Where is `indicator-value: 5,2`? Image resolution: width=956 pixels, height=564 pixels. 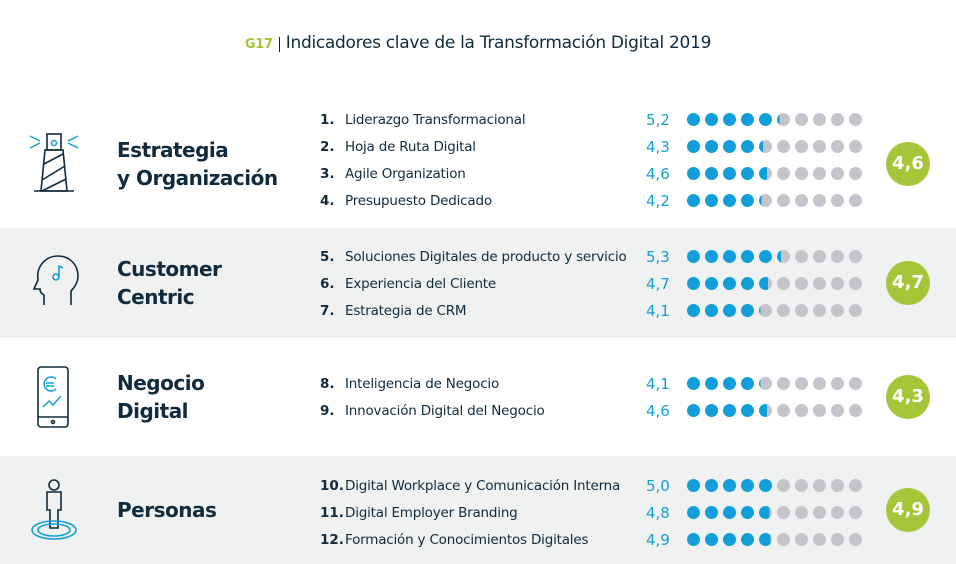
indicator-value: 5,2 is located at coordinates (658, 120).